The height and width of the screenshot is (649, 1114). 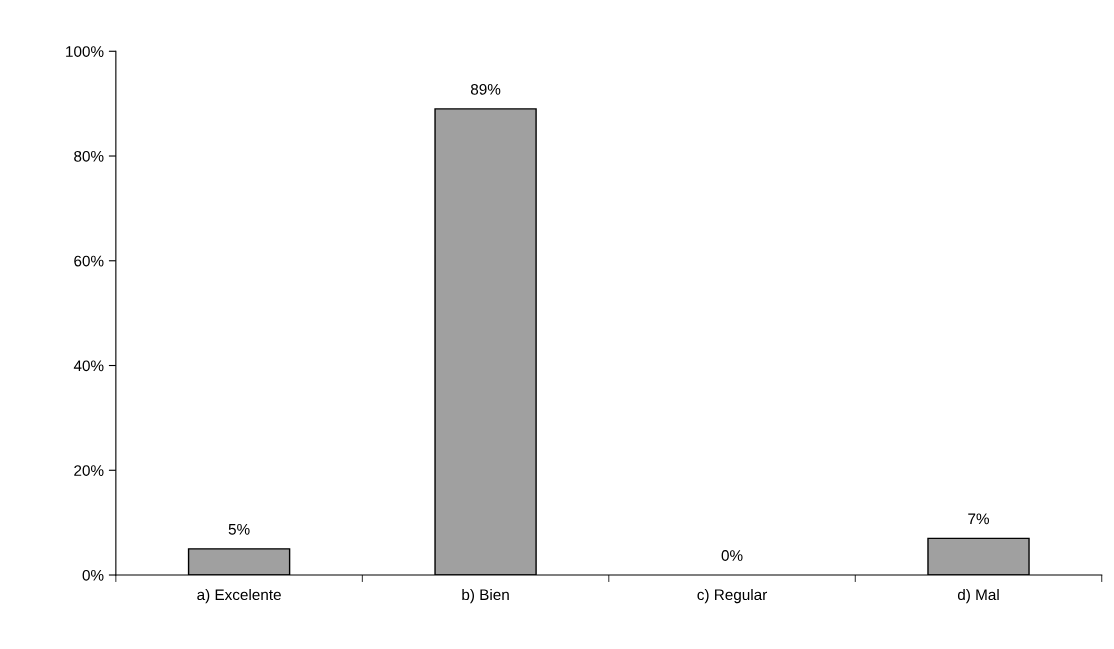 What do you see at coordinates (732, 596) in the screenshot?
I see `x-tick-label: c) Regular` at bounding box center [732, 596].